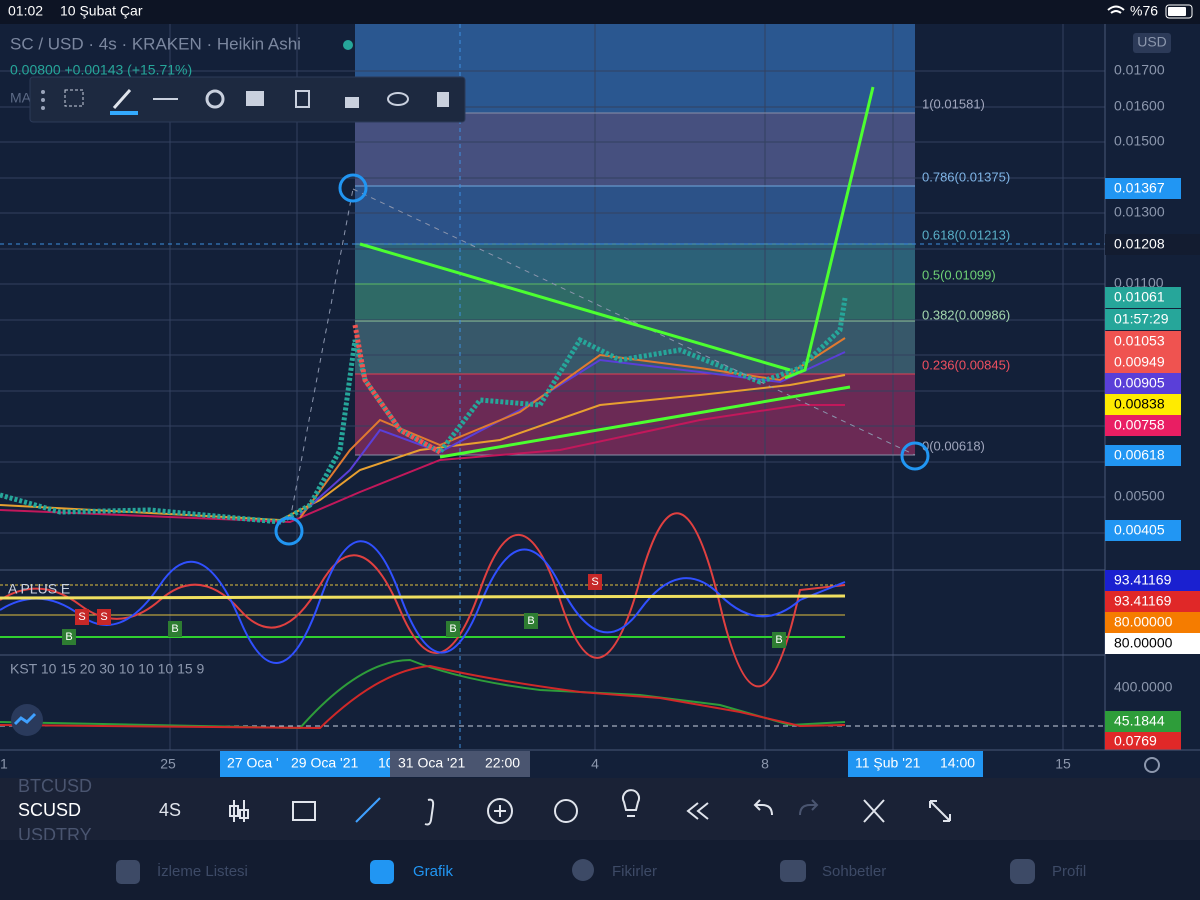 The height and width of the screenshot is (900, 1200). Describe the element at coordinates (168, 764) in the screenshot. I see `time-tick: 25` at that location.